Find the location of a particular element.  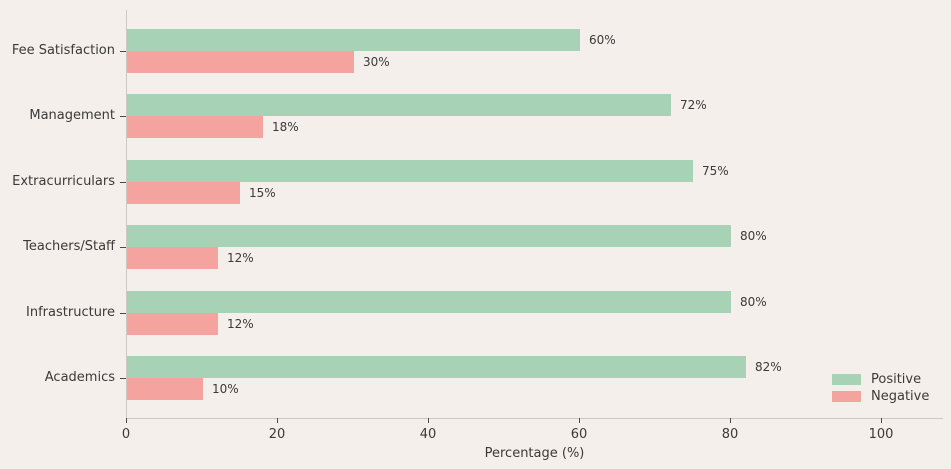

x-tick-label: 0 is located at coordinates (126, 434).